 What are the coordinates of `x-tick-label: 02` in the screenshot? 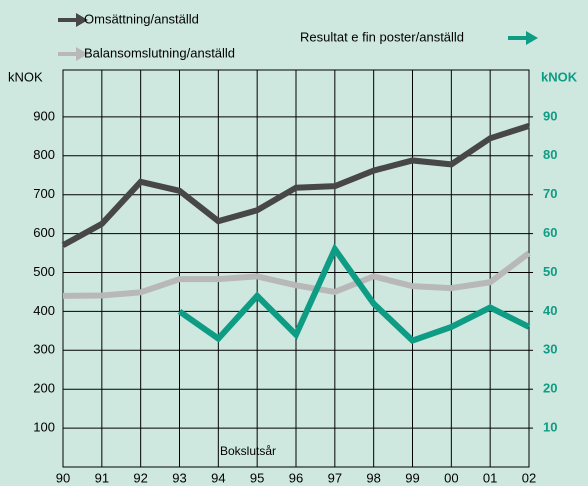 It's located at (529, 477).